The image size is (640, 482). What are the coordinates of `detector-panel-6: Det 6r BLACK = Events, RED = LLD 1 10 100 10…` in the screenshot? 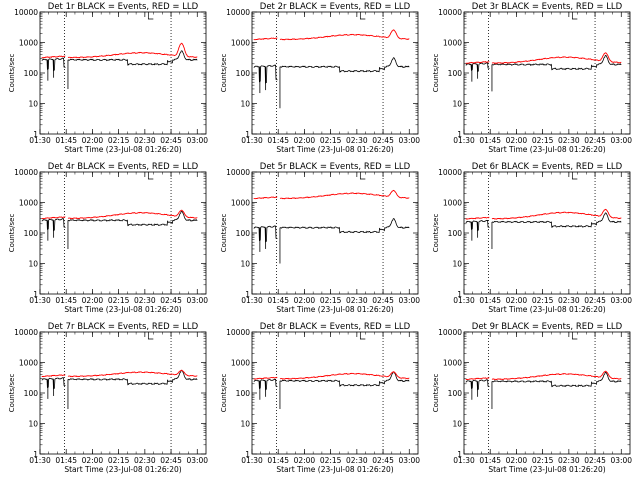 It's located at (532, 238).